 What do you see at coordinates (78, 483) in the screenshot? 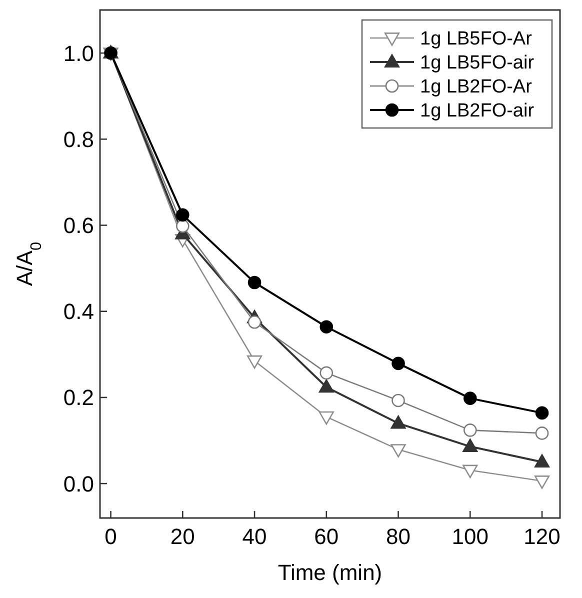
I see `y-tick-label: 0.0` at bounding box center [78, 483].